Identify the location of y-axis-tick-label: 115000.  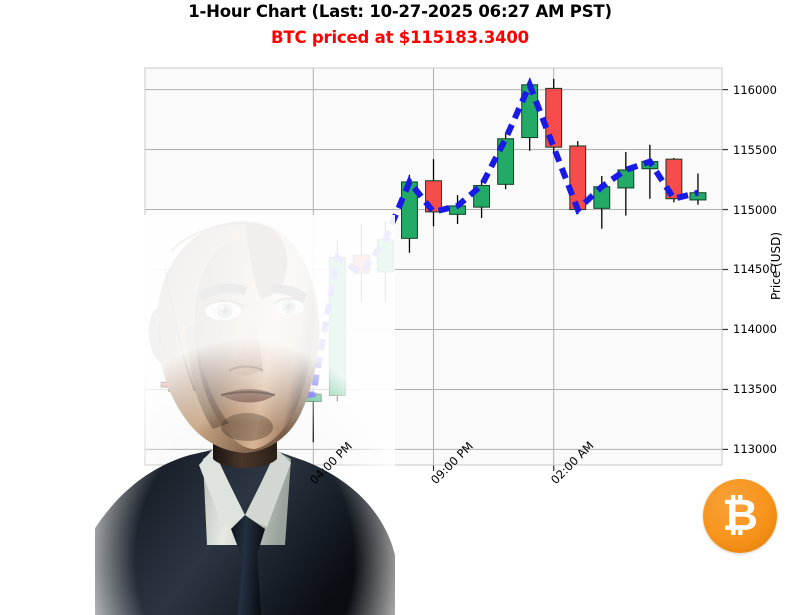
(755, 209).